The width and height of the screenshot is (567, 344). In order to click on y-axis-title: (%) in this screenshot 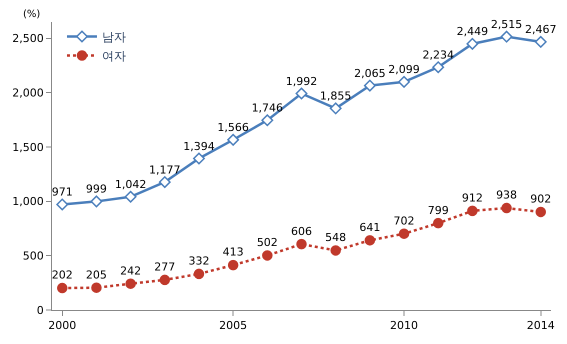, I will do `click(31, 14)`.